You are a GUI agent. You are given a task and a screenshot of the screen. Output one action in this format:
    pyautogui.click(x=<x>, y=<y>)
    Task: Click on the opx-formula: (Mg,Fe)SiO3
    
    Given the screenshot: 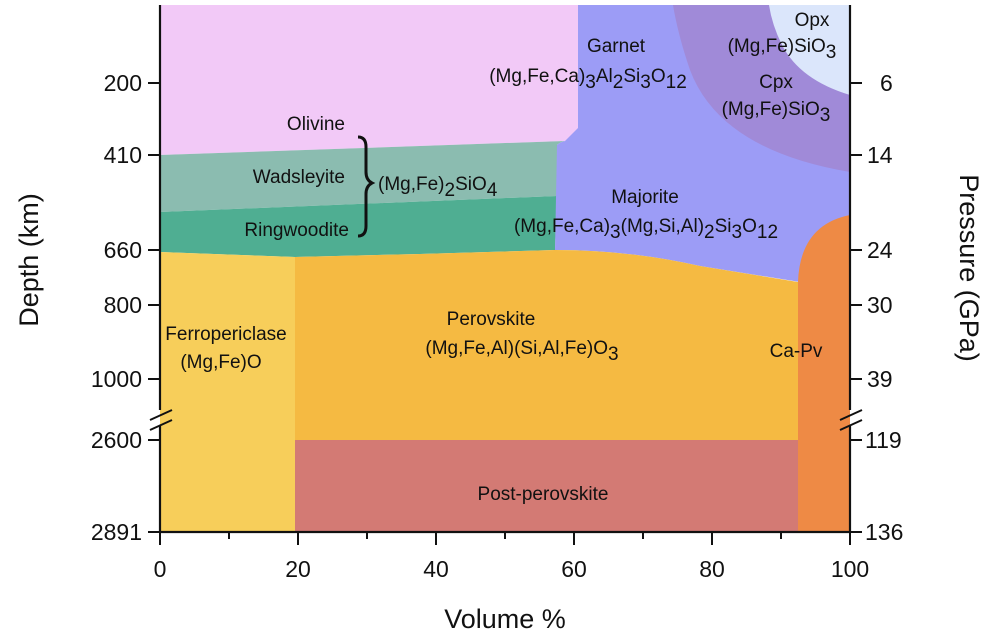 What is the action you would take?
    pyautogui.click(x=782, y=49)
    